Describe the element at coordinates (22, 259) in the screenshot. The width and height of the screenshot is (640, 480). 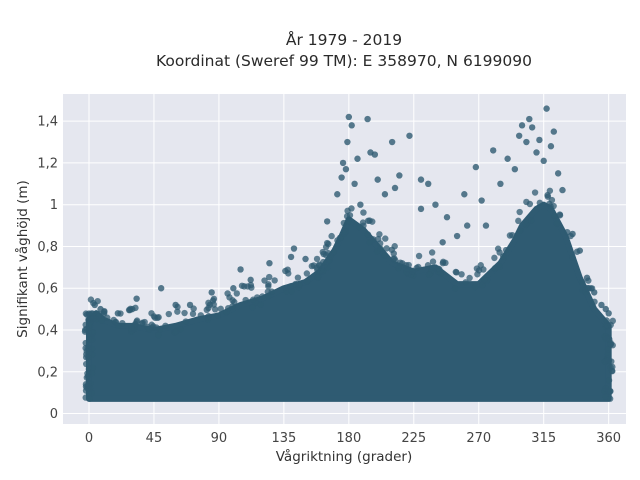
I see `y-axis-label: Signifikant våghöjd (m)` at that location.